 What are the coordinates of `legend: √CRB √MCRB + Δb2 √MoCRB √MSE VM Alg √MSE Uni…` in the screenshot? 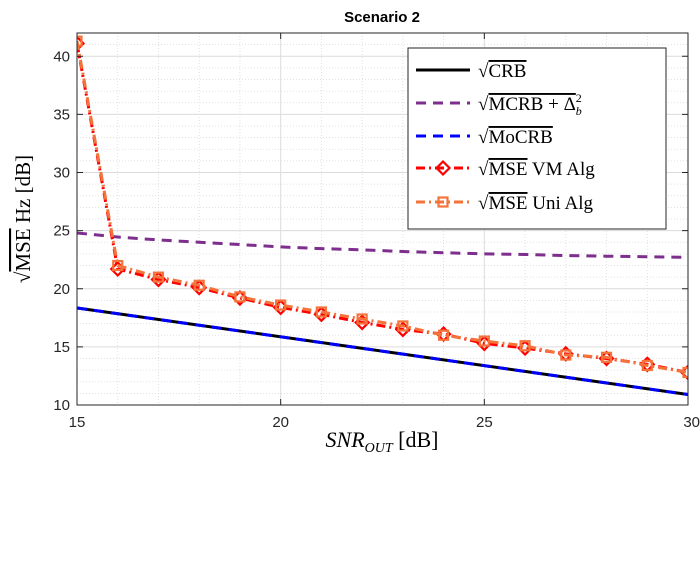 It's located at (537, 138).